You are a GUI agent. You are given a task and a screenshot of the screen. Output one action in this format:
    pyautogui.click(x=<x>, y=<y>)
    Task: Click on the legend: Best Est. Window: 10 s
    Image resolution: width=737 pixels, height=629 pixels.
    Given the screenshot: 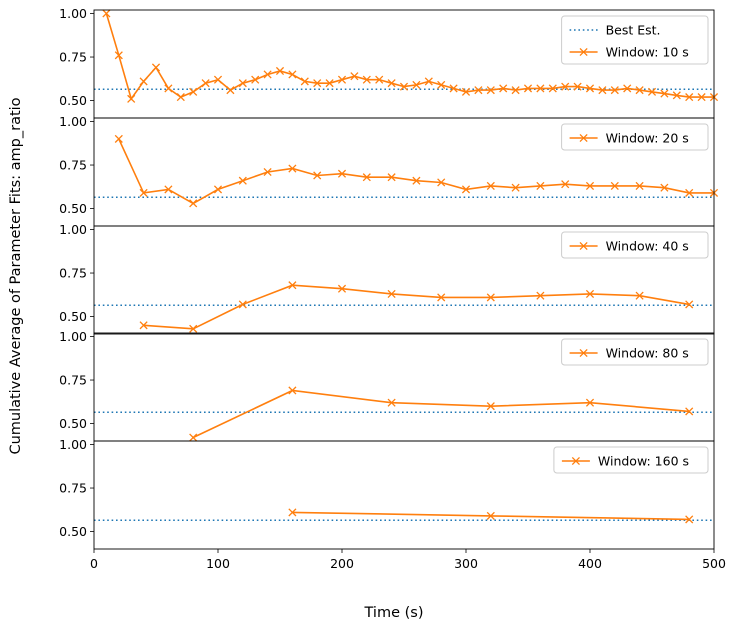 What is the action you would take?
    pyautogui.click(x=635, y=40)
    